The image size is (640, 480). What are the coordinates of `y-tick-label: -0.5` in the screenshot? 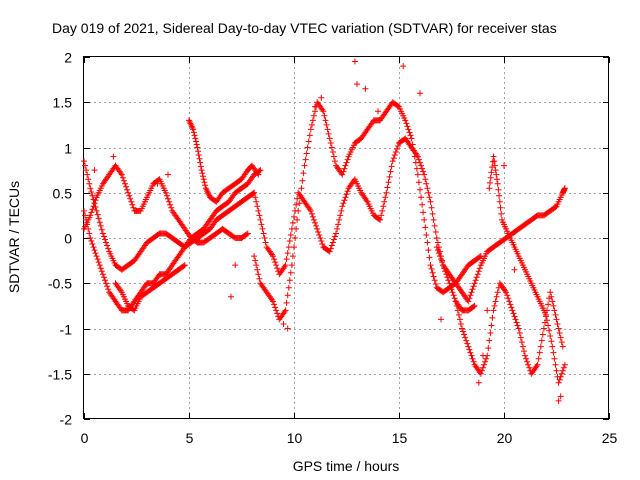 It's located at (60, 284).